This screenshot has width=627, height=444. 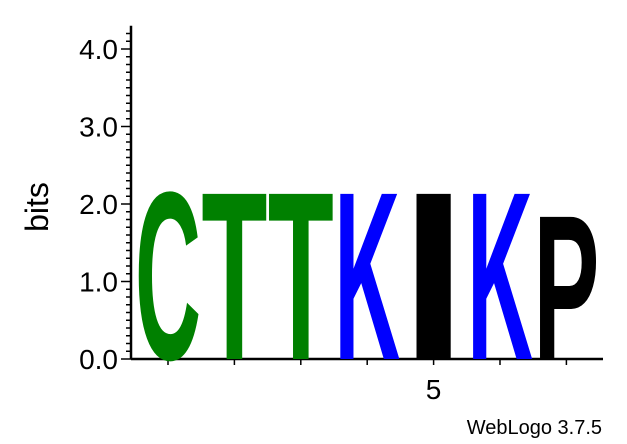 What do you see at coordinates (434, 276) in the screenshot?
I see `logo-letter-i-pos-5: I` at bounding box center [434, 276].